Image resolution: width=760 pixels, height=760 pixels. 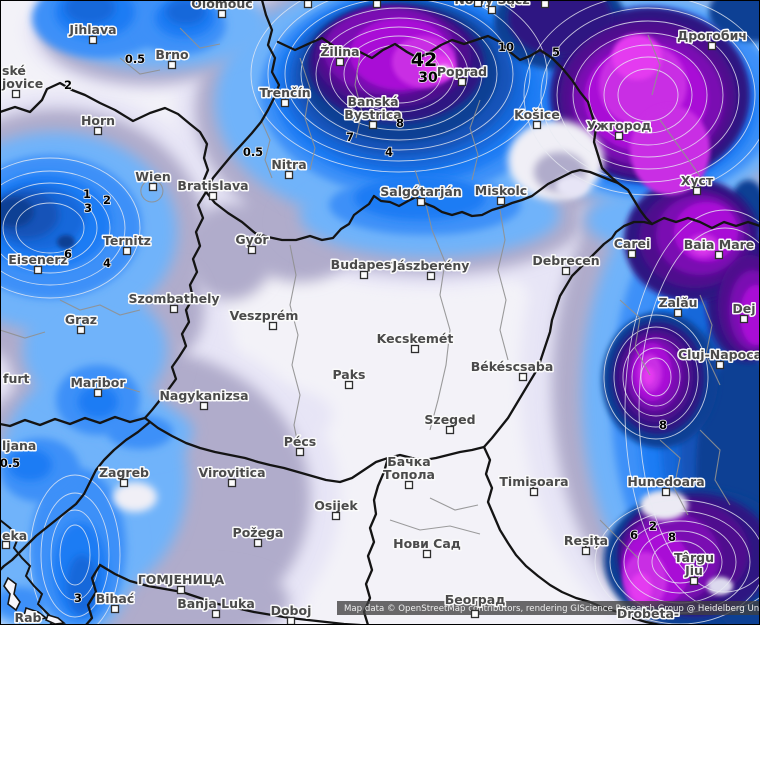 What do you see at coordinates (492, 7) in the screenshot?
I see `city: Nowy Sącz` at bounding box center [492, 7].